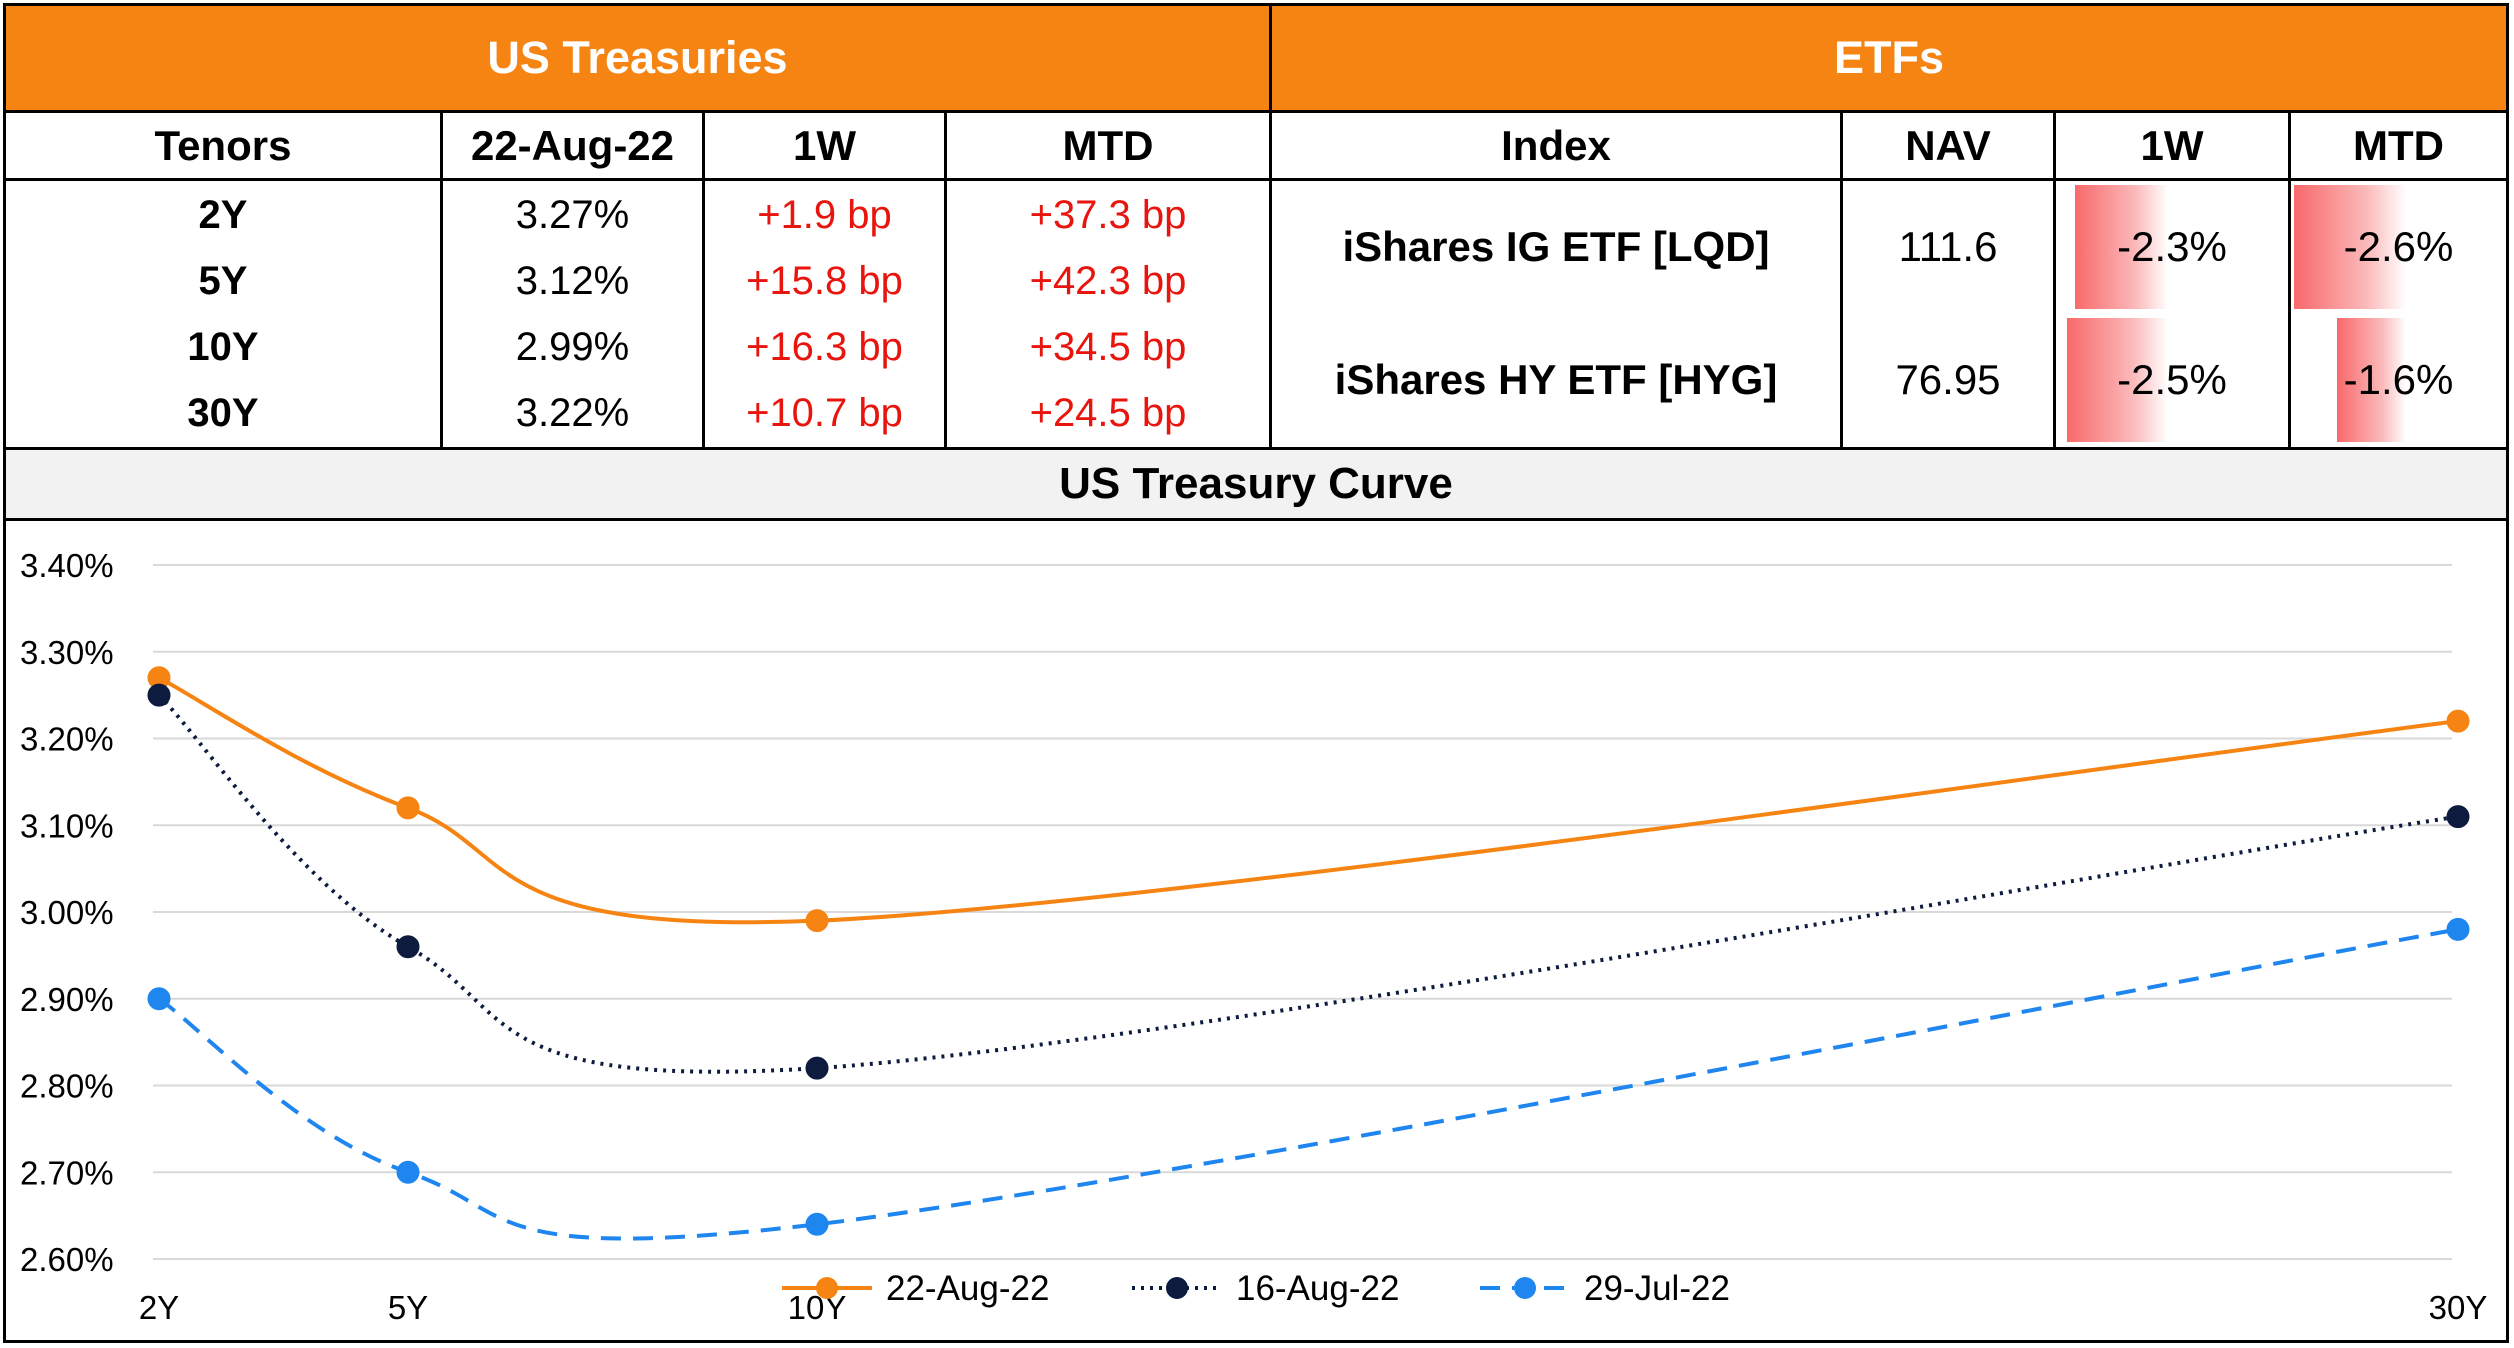  What do you see at coordinates (2172, 145) in the screenshot?
I see `col-header-etf-1w: 1W` at bounding box center [2172, 145].